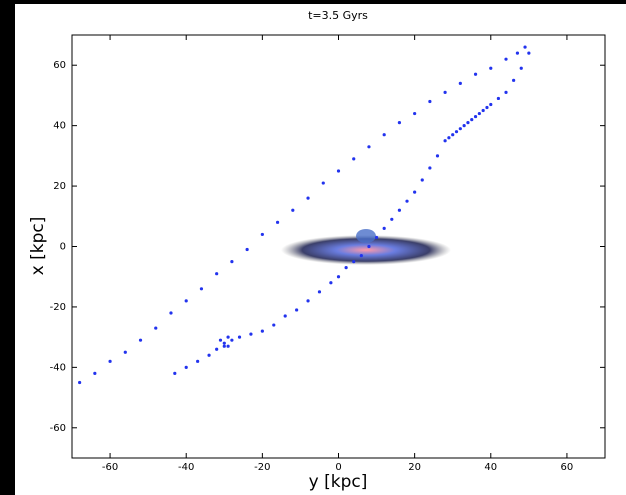 Image resolution: width=626 pixels, height=495 pixels. I want to click on y-tick-label: -40, so click(58, 367).